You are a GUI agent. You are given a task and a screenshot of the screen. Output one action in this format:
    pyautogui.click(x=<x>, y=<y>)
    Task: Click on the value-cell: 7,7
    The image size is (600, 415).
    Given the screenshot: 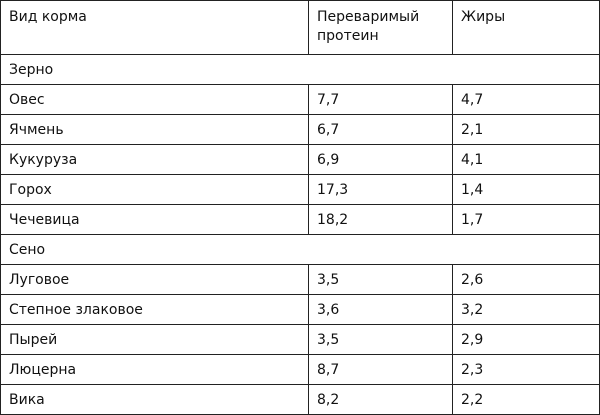 What is the action you would take?
    pyautogui.click(x=380, y=99)
    